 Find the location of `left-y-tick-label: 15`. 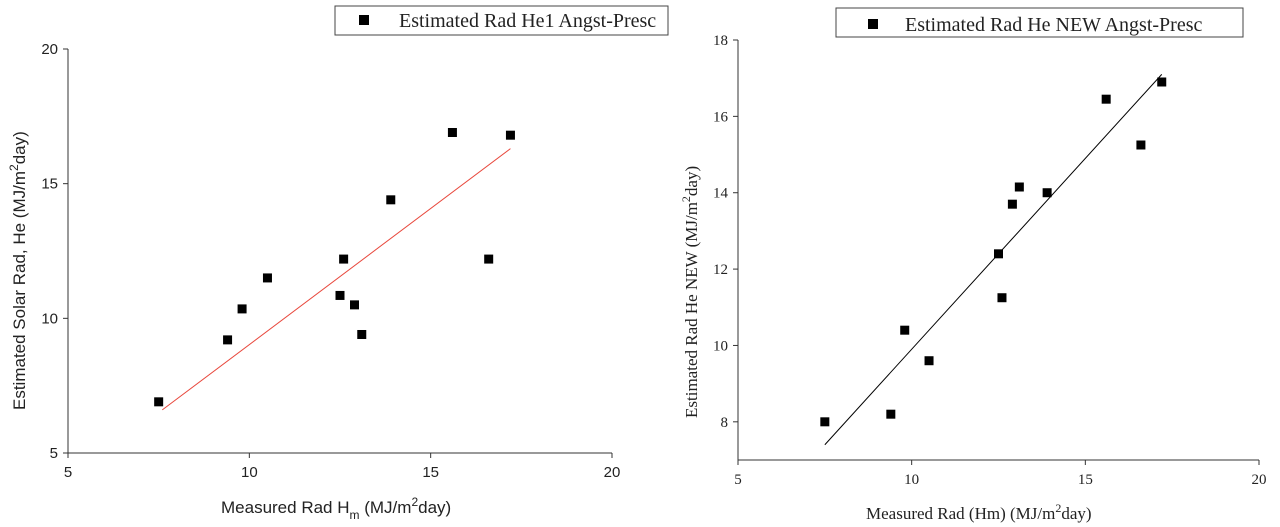

left-y-tick-label: 15 is located at coordinates (49, 184).